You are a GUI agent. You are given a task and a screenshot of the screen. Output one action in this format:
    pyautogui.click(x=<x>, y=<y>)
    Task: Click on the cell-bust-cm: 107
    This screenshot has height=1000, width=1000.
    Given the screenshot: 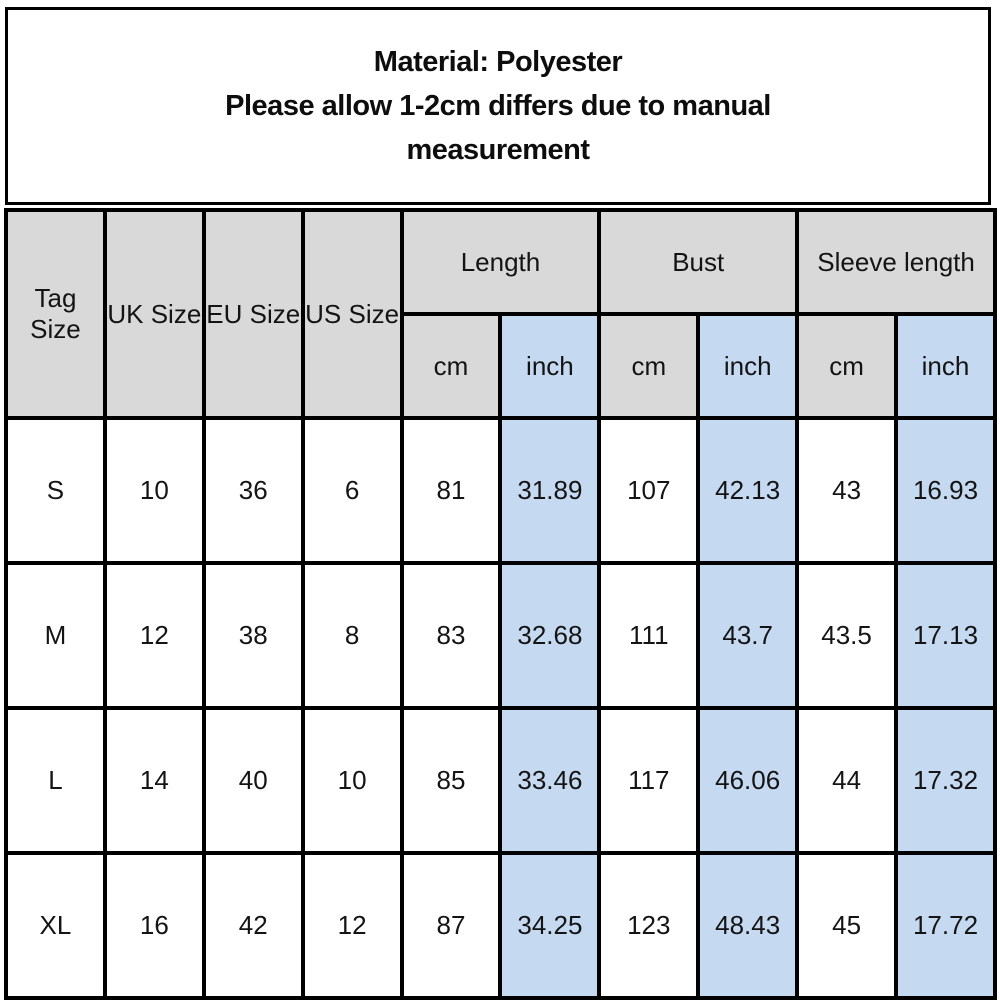 What is the action you would take?
    pyautogui.click(x=649, y=490)
    